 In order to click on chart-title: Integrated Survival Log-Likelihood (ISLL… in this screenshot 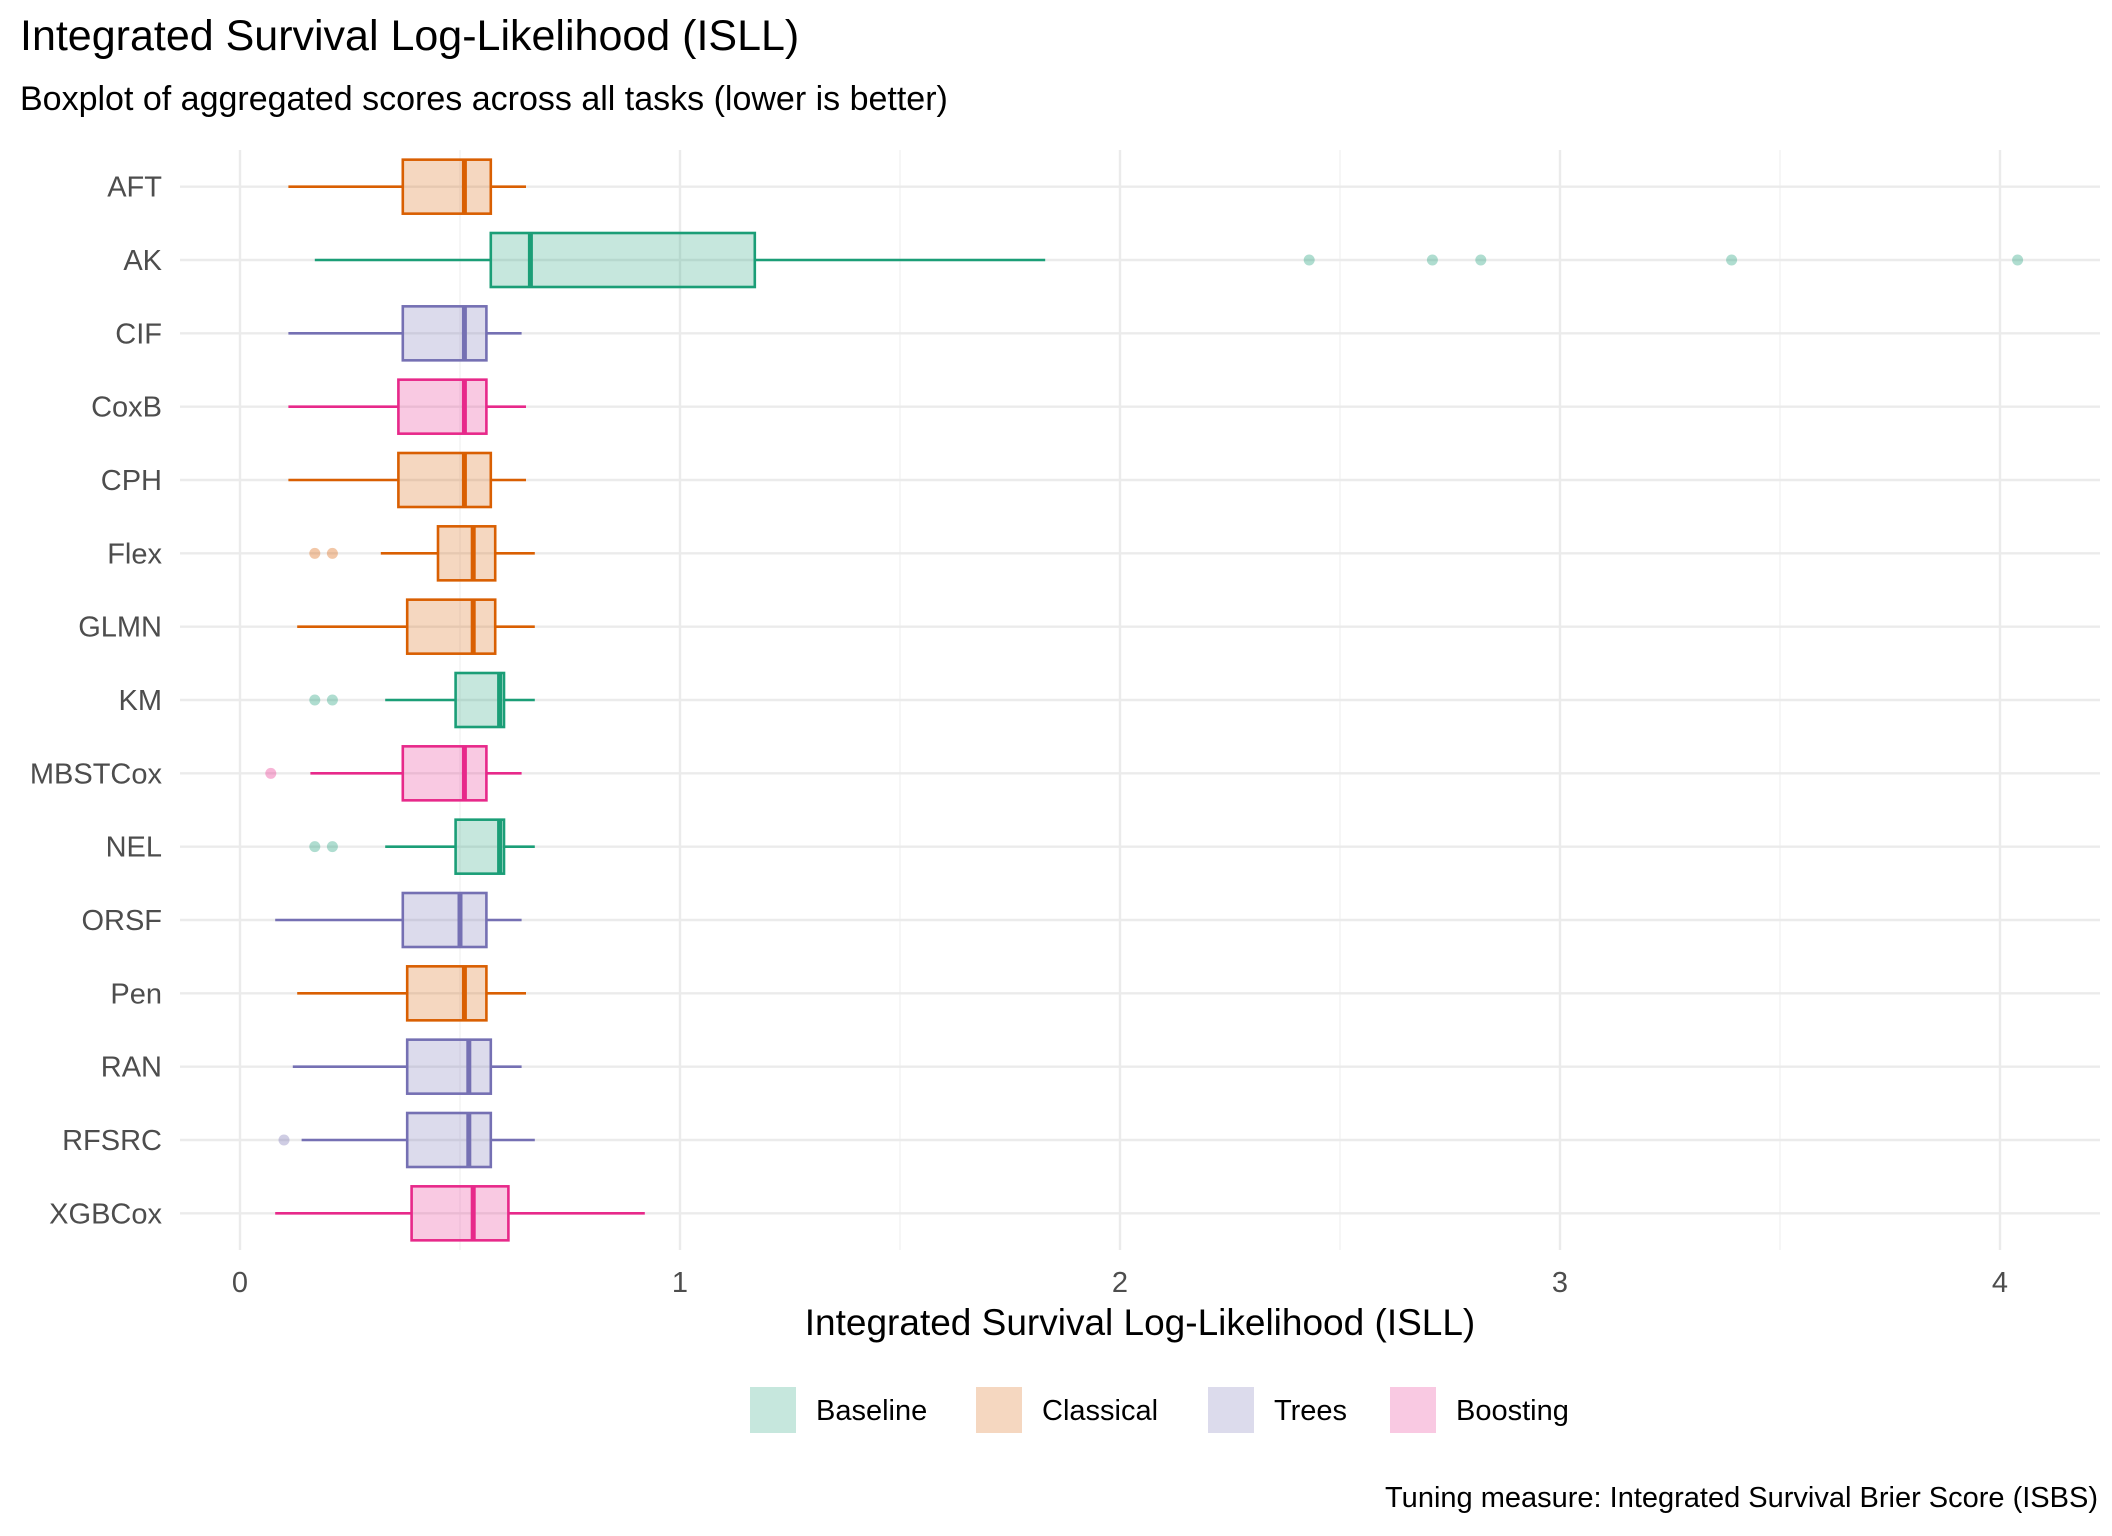, I will do `click(410, 36)`.